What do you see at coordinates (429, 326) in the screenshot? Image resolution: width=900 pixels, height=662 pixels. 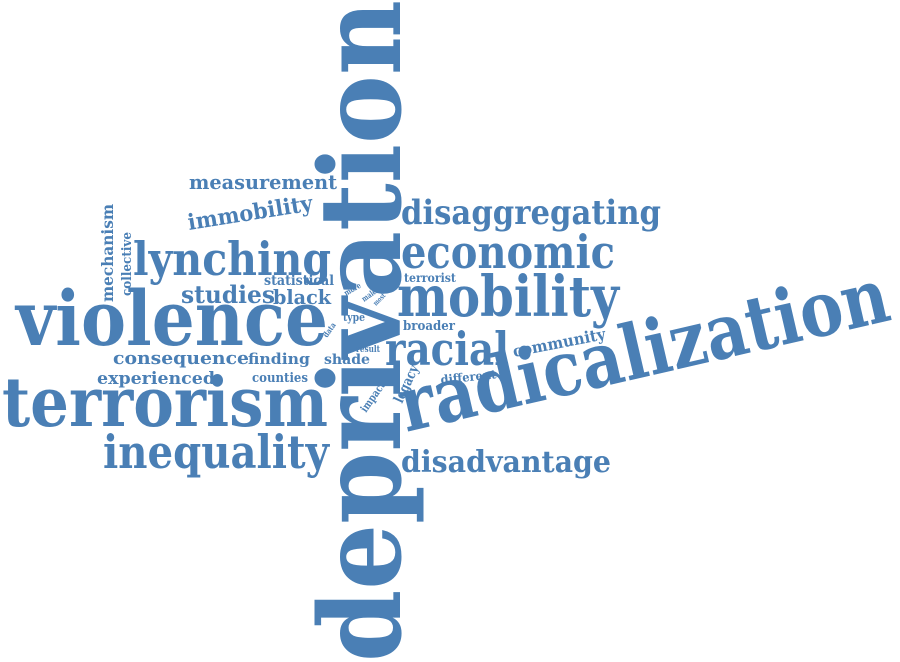 I see `word-broader: broader` at bounding box center [429, 326].